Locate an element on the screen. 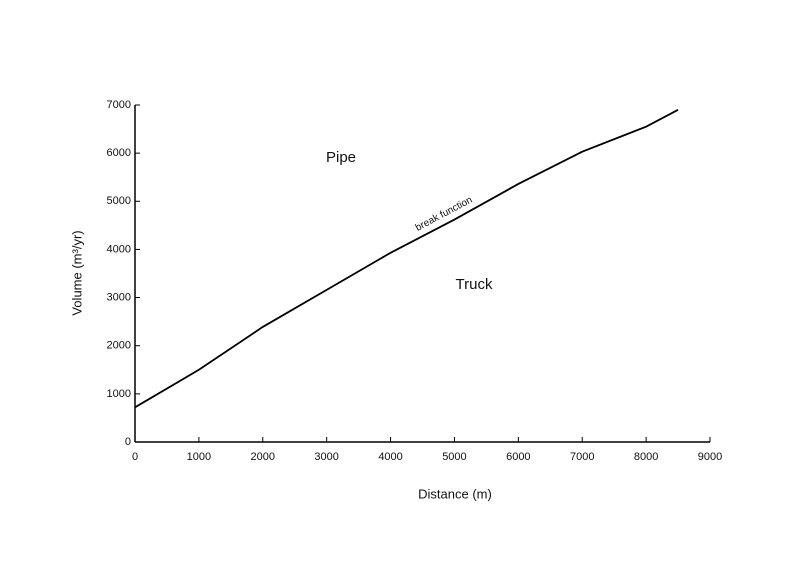  x-tick-label: 2000 is located at coordinates (263, 457).